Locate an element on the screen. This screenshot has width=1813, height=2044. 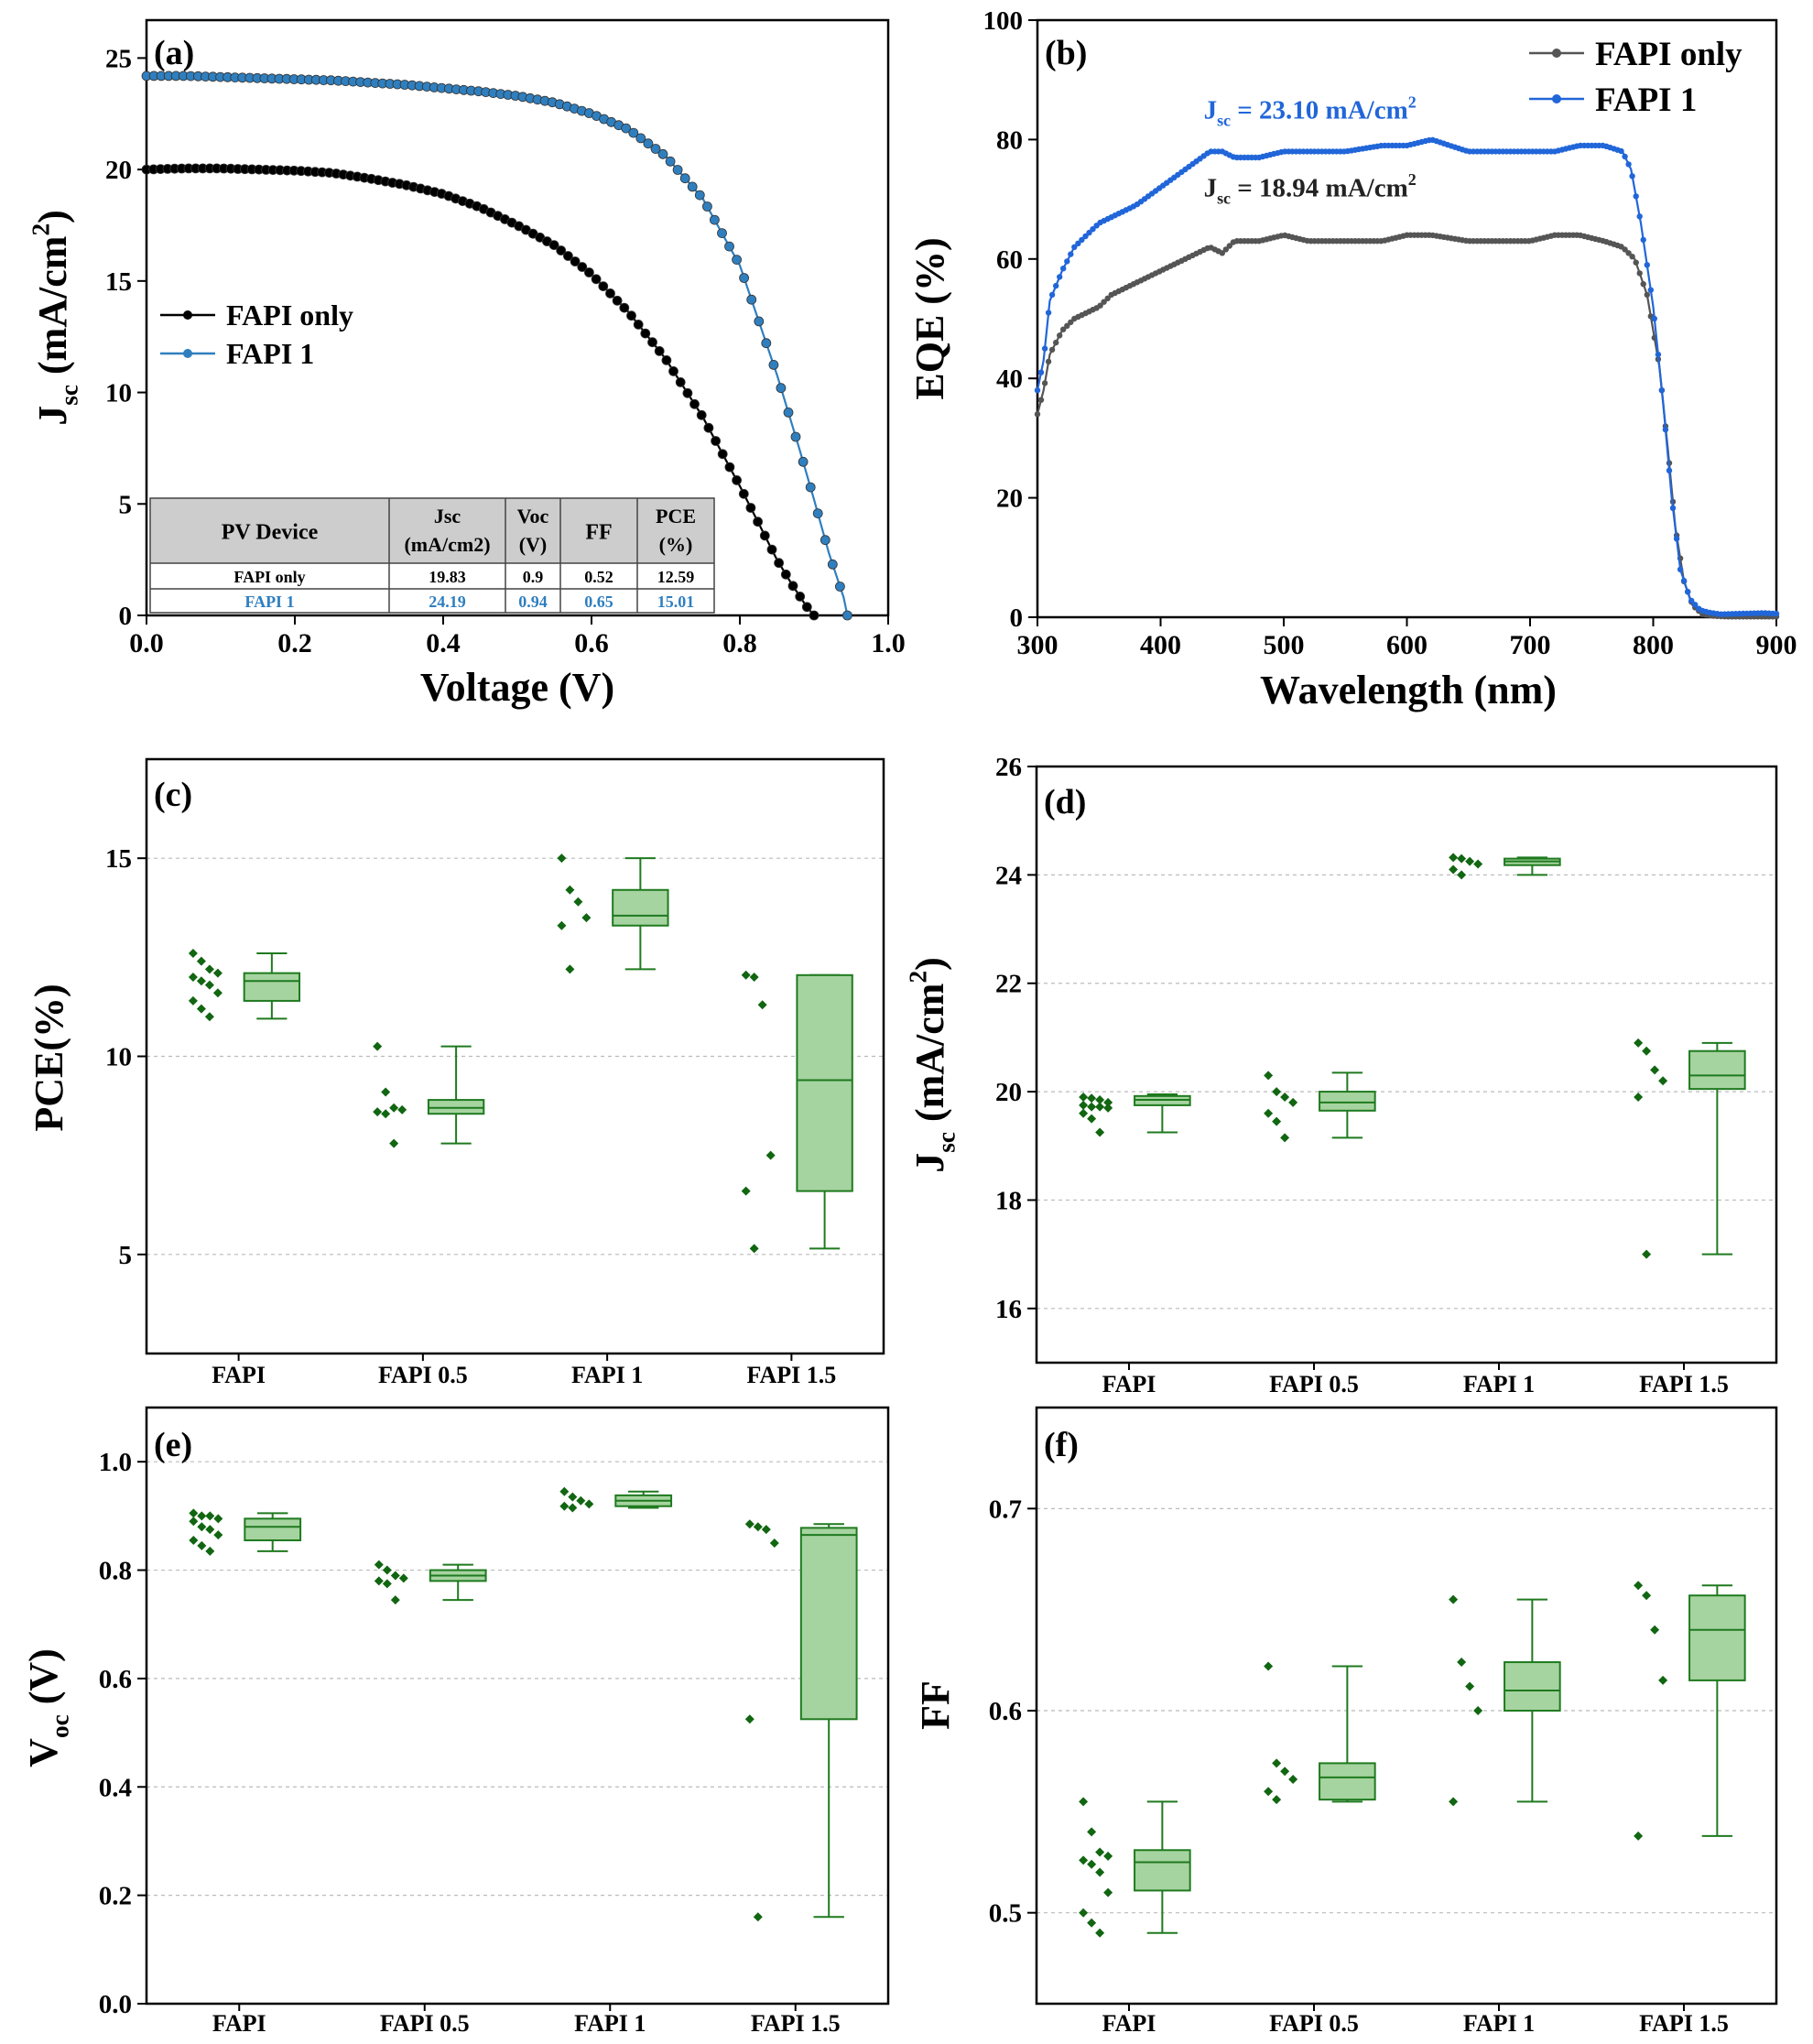
legend-entry: FAPI 1 is located at coordinates (270, 354).